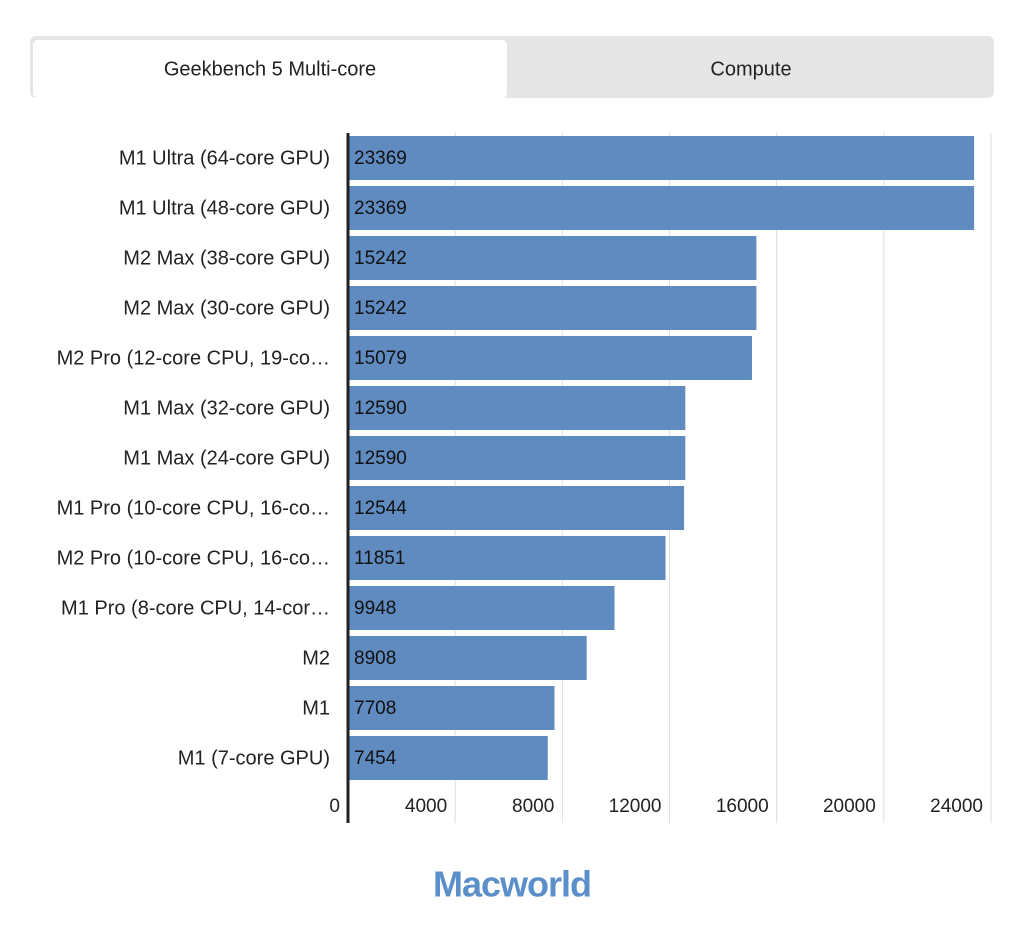 Image resolution: width=1024 pixels, height=947 pixels. What do you see at coordinates (380, 508) in the screenshot?
I see `data-label: 12544` at bounding box center [380, 508].